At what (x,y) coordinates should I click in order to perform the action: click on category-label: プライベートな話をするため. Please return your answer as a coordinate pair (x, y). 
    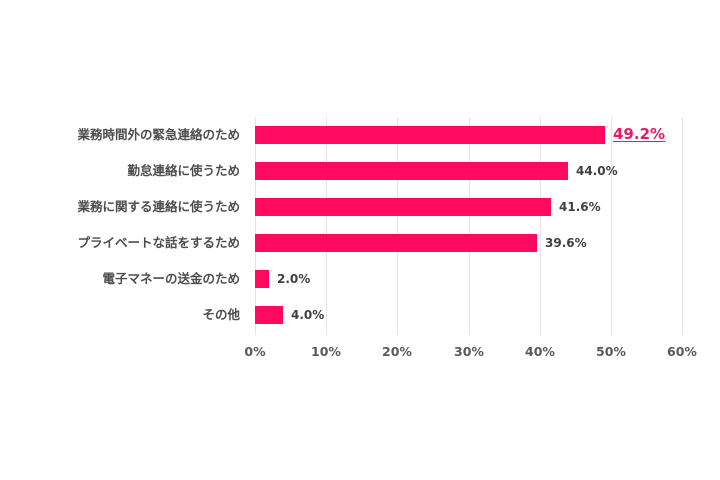
    Looking at the image, I should click on (158, 242).